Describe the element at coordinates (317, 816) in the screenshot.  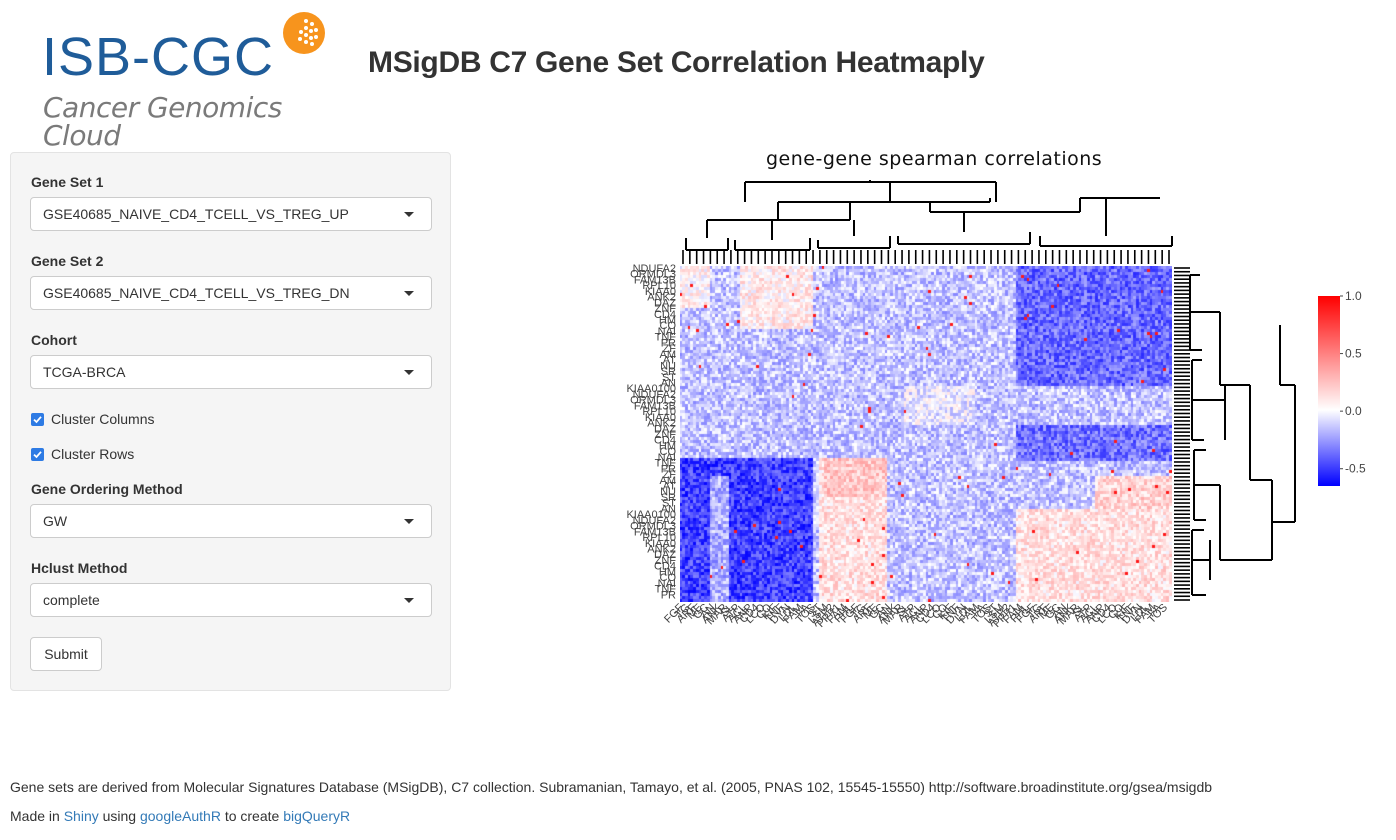
I see `bigqueryr-link: bigQueryR` at that location.